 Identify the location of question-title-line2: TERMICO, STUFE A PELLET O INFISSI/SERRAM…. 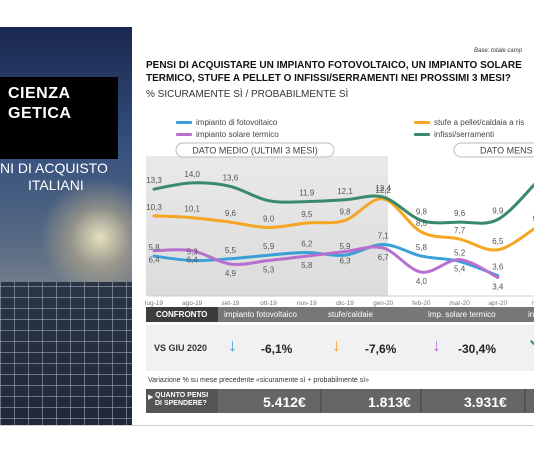
(328, 78).